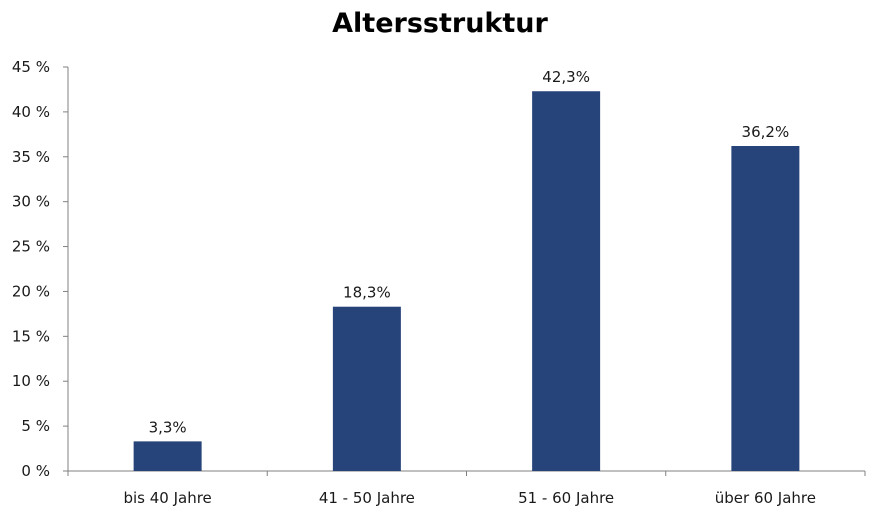 This screenshot has height=507, width=880. I want to click on chart-title: Altersstruktur, so click(440, 23).